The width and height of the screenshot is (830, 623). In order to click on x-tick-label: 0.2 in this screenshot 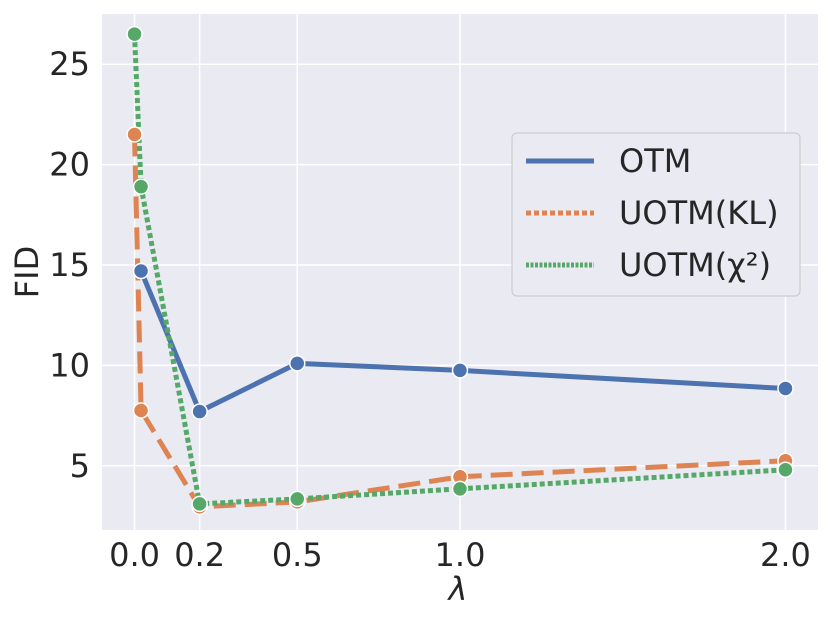, I will do `click(199, 555)`.